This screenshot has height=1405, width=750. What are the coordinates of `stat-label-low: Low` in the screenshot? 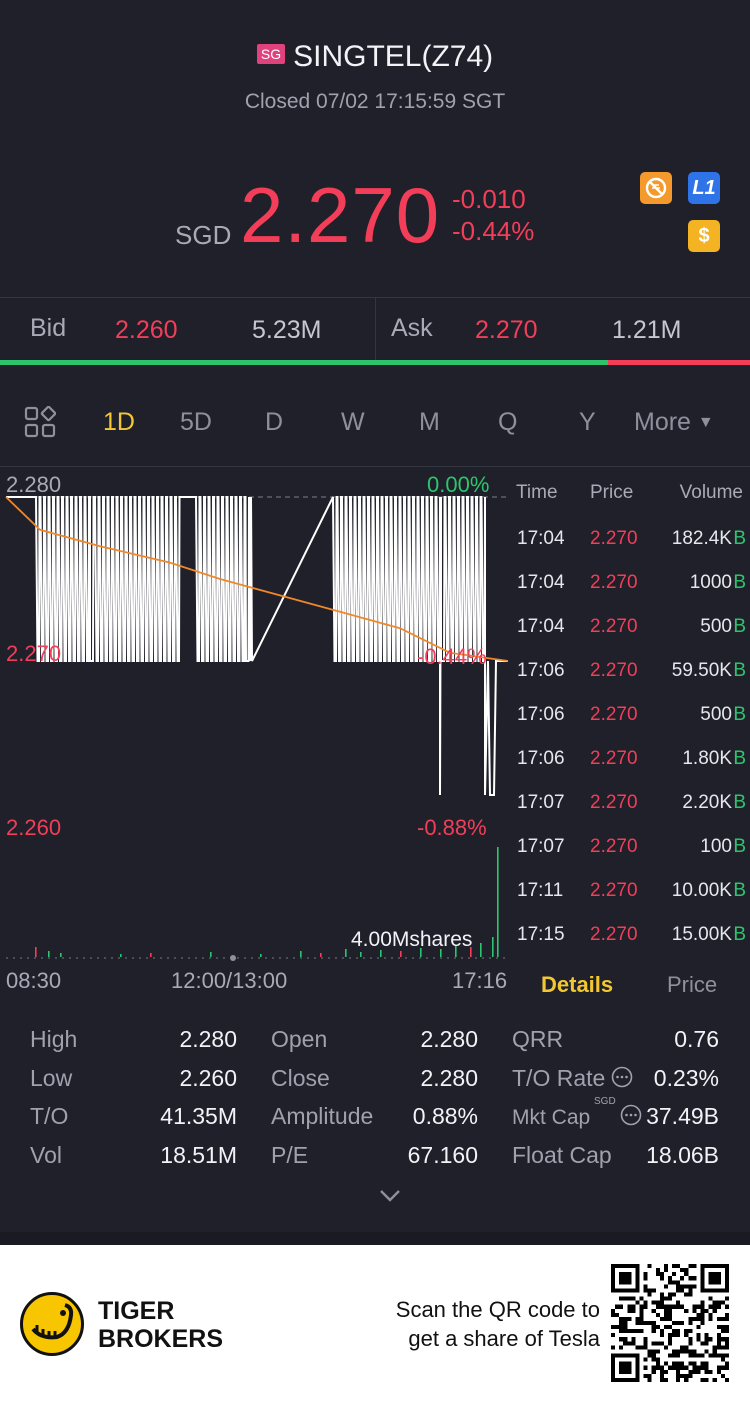 It's located at (51, 1078).